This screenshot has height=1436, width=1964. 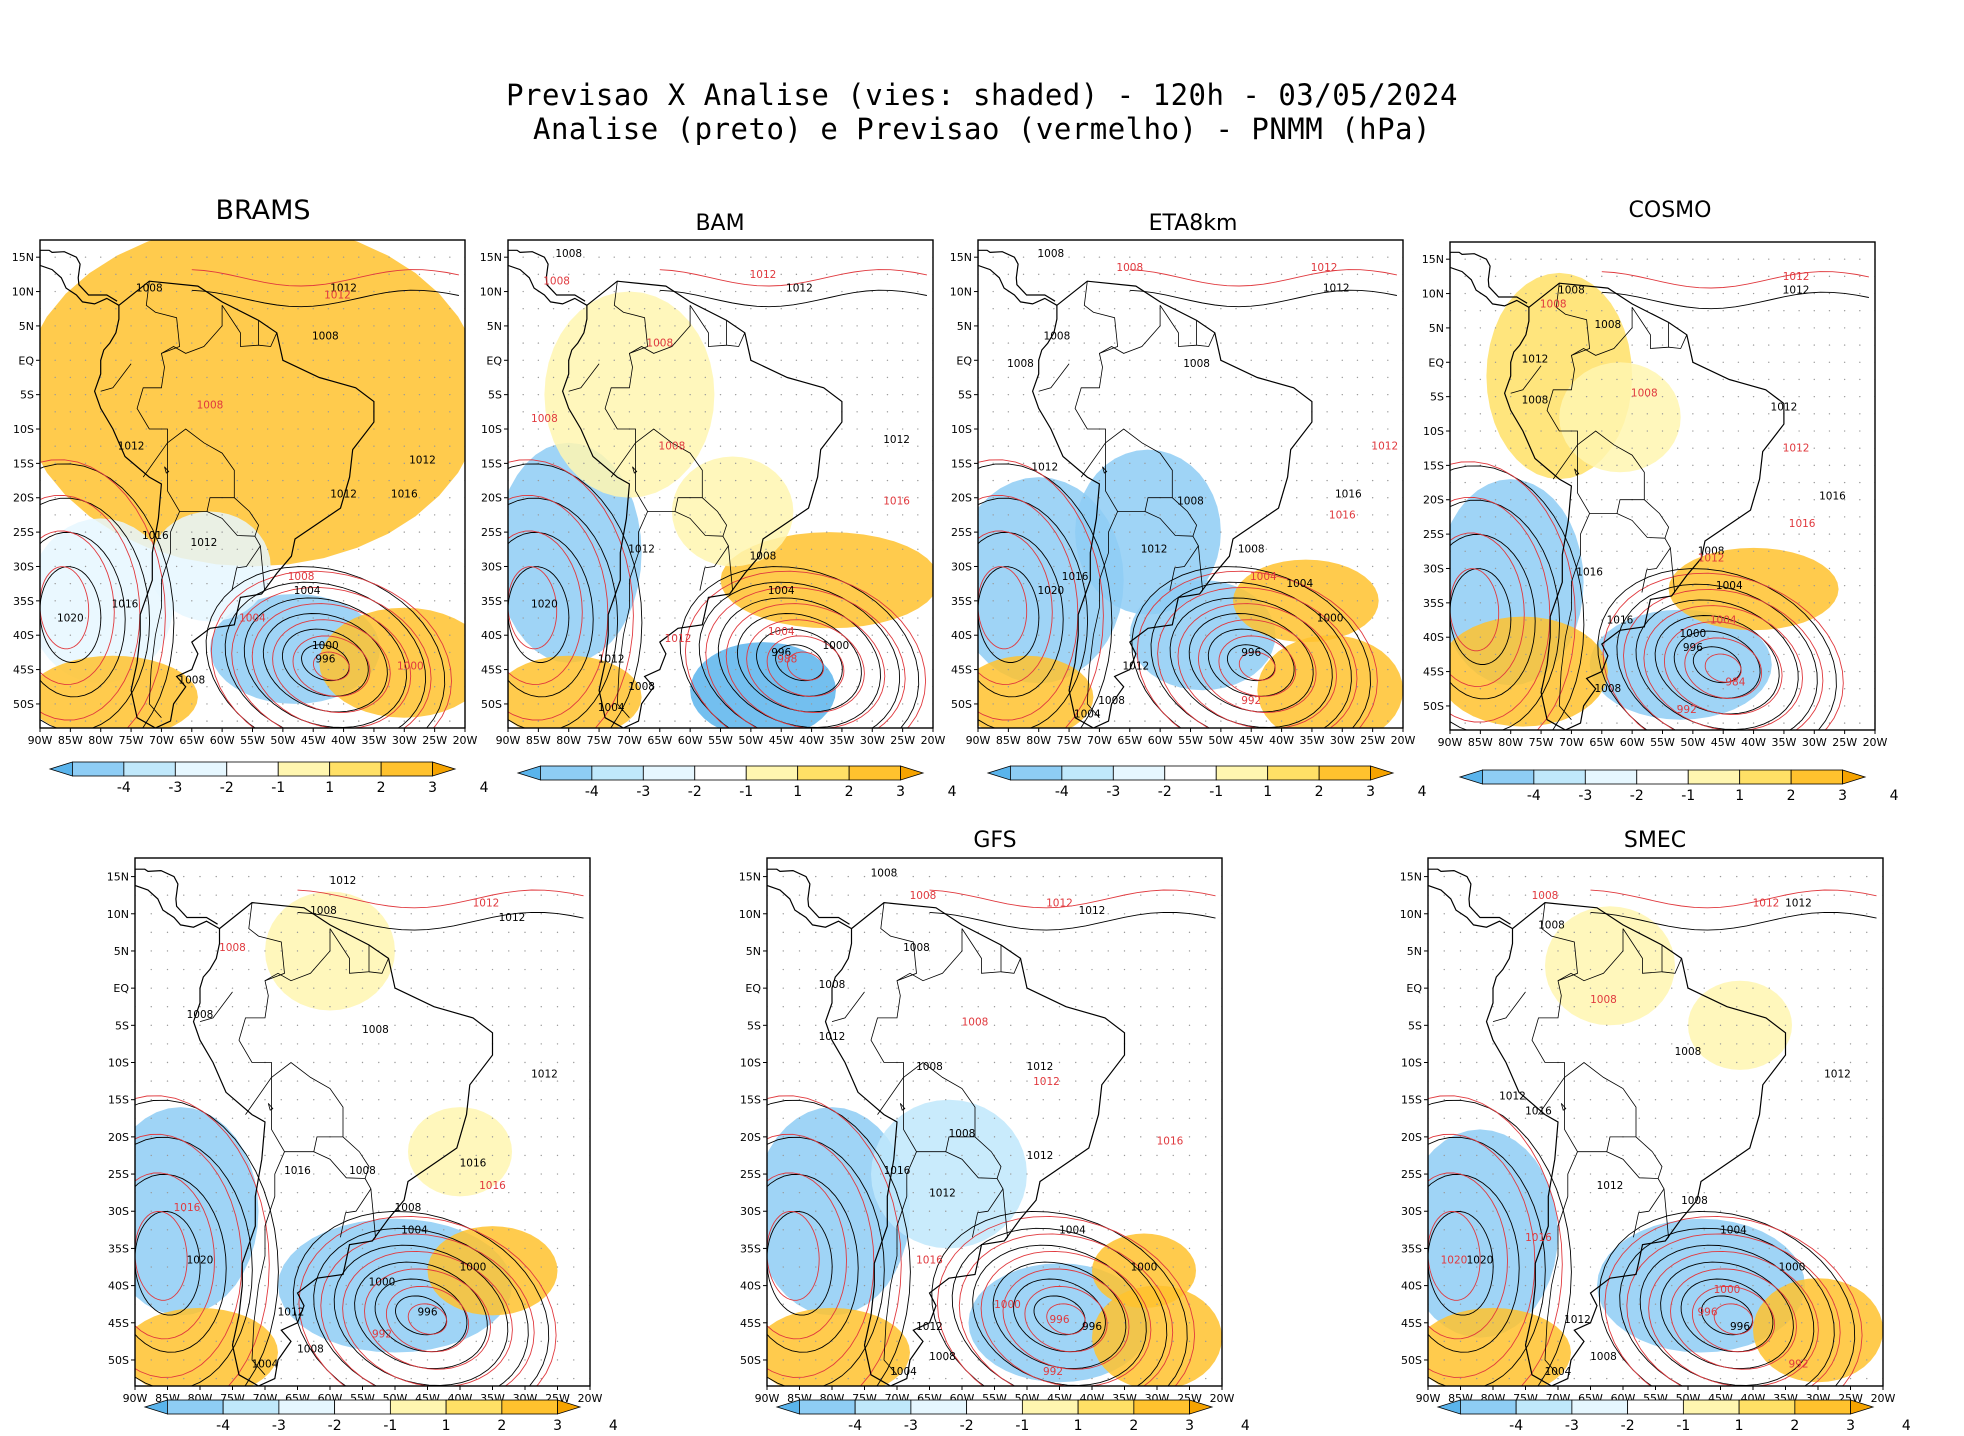 What do you see at coordinates (495, 395) in the screenshot?
I see `latitude-tick-label: 5S` at bounding box center [495, 395].